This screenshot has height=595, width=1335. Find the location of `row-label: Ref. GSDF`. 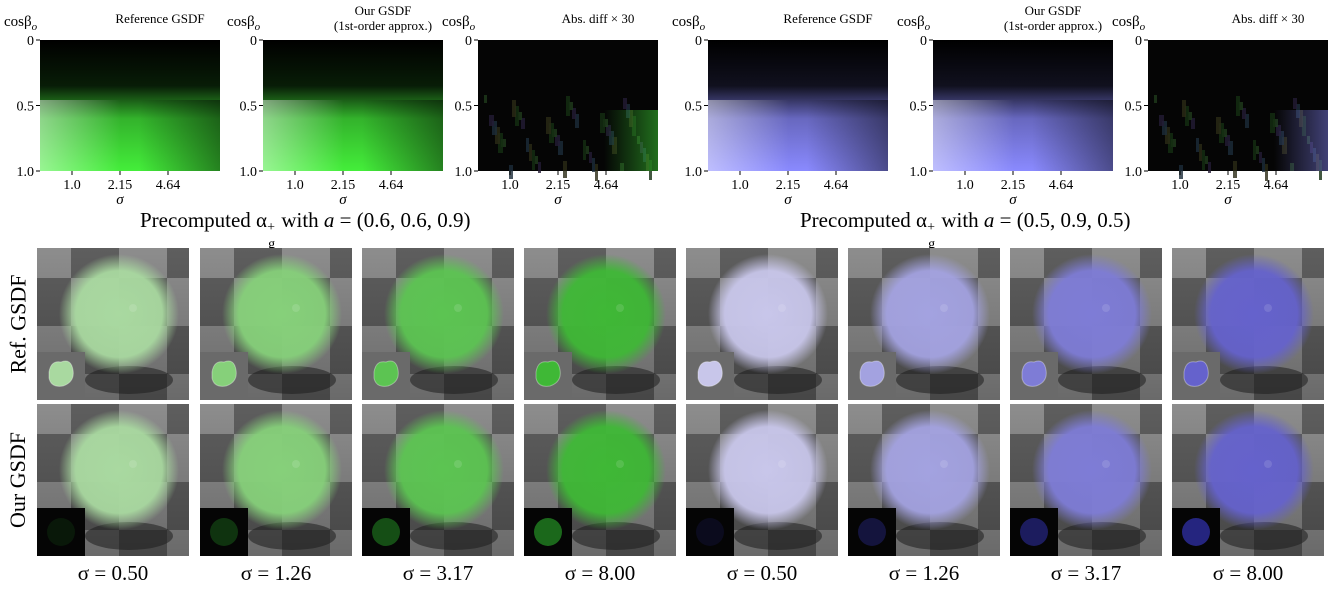

row-label: Ref. GSDF is located at coordinates (18, 324).